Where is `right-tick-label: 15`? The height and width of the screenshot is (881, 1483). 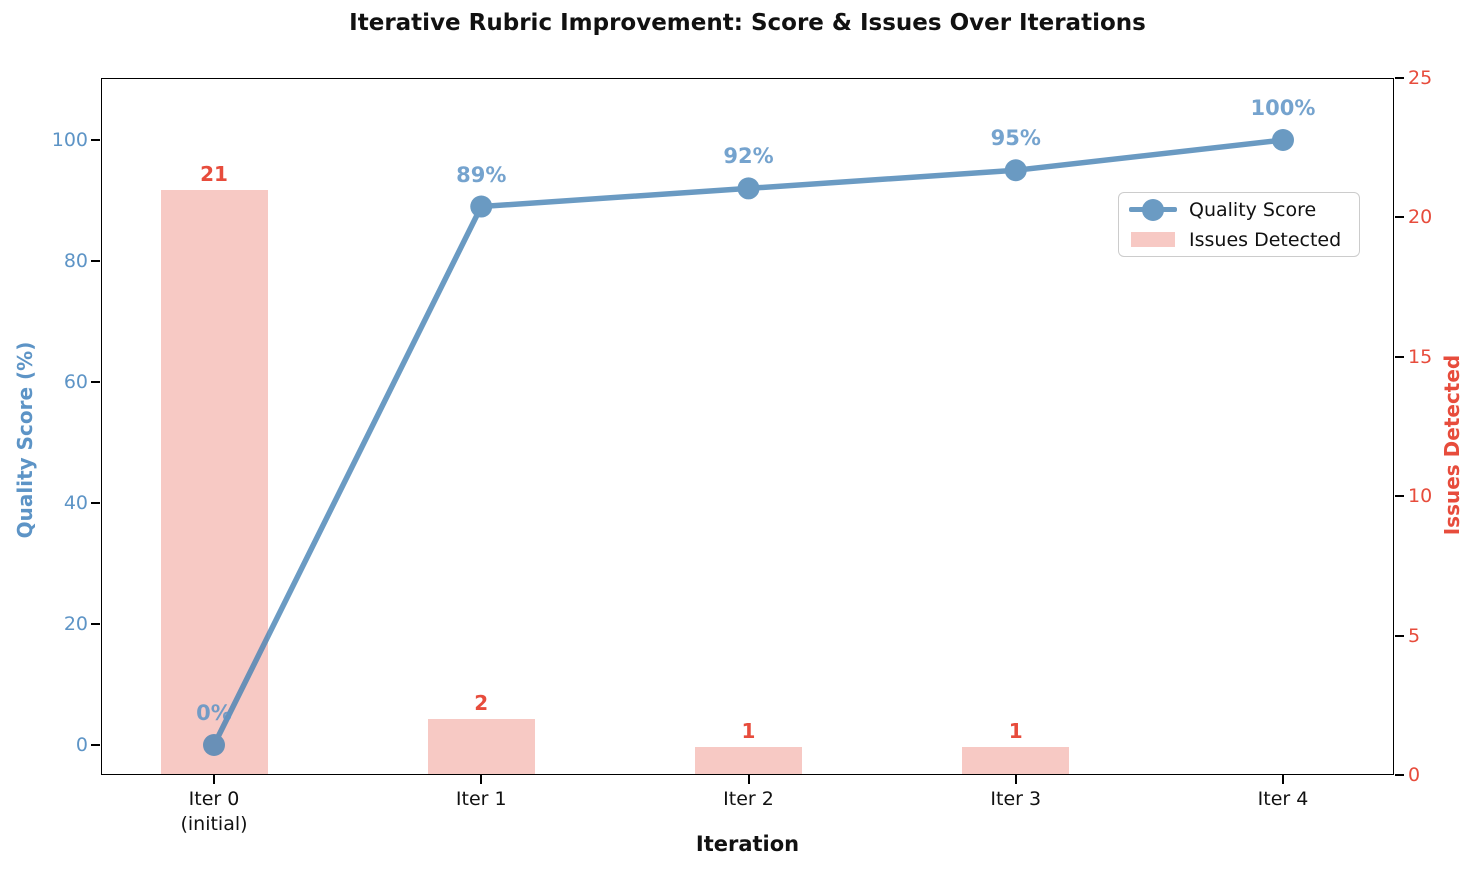
right-tick-label: 15 is located at coordinates (1420, 356).